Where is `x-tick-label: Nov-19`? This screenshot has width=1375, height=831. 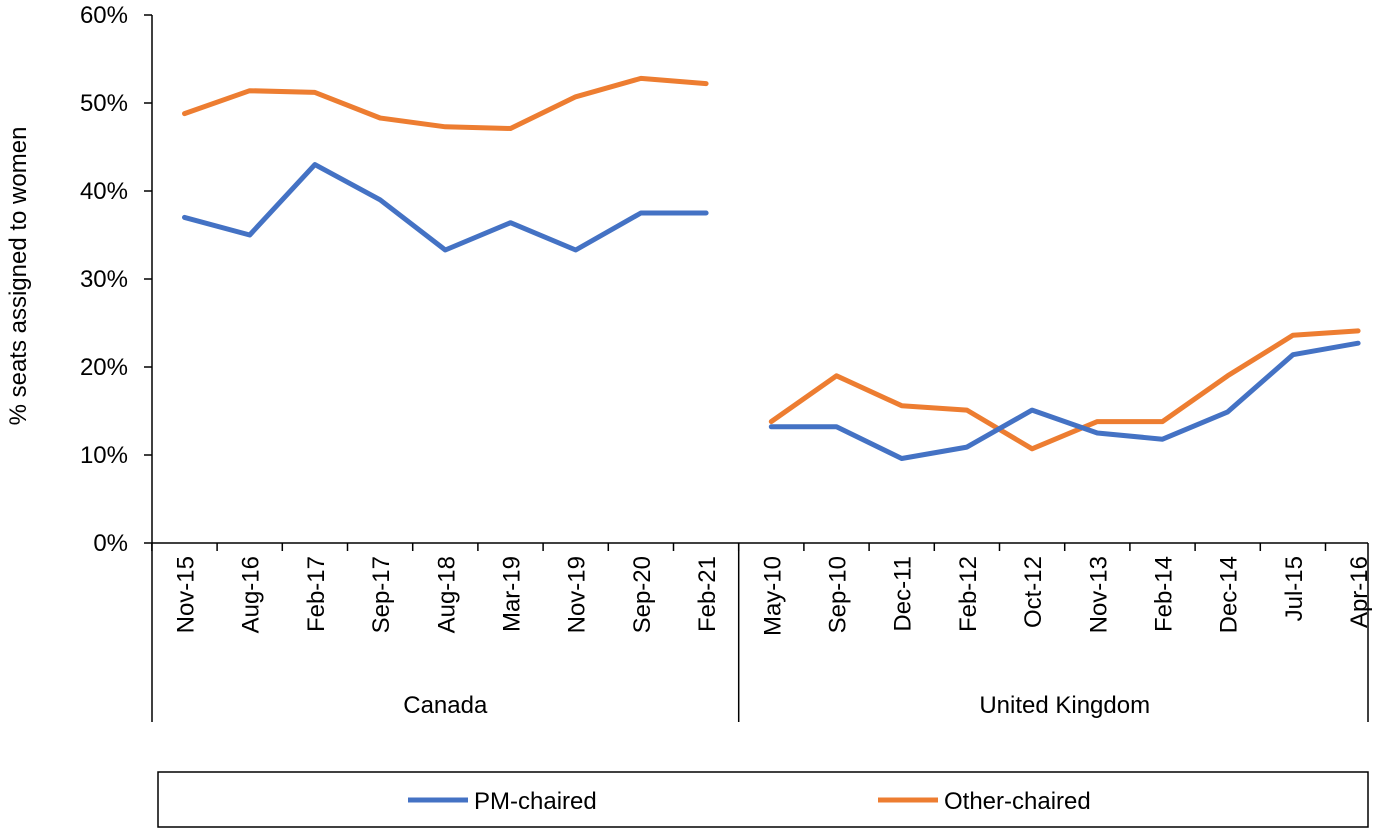
x-tick-label: Nov-19 is located at coordinates (577, 594).